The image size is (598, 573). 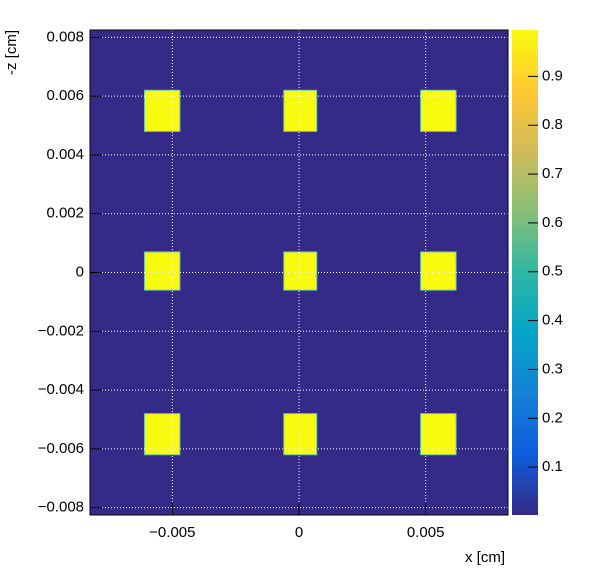 What do you see at coordinates (61, 330) in the screenshot?
I see `y-tick-label: −0.002` at bounding box center [61, 330].